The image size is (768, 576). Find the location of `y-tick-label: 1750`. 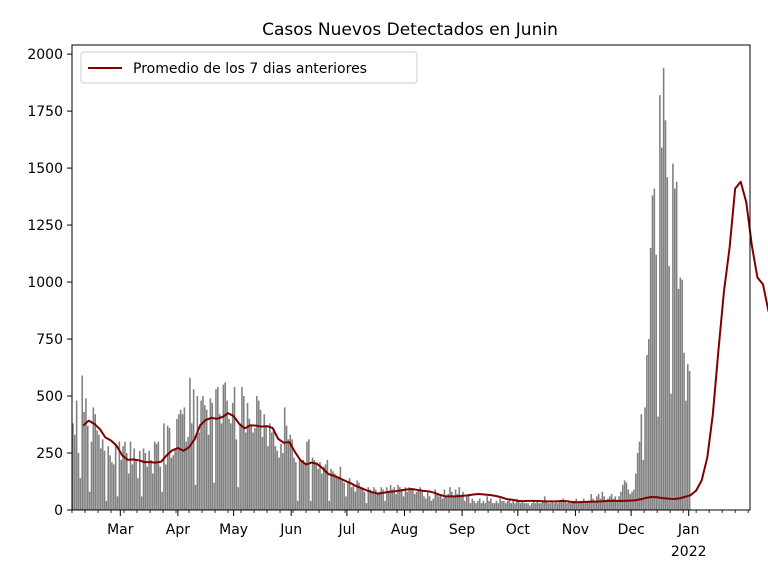

y-tick-label: 1750 is located at coordinates (45, 112).